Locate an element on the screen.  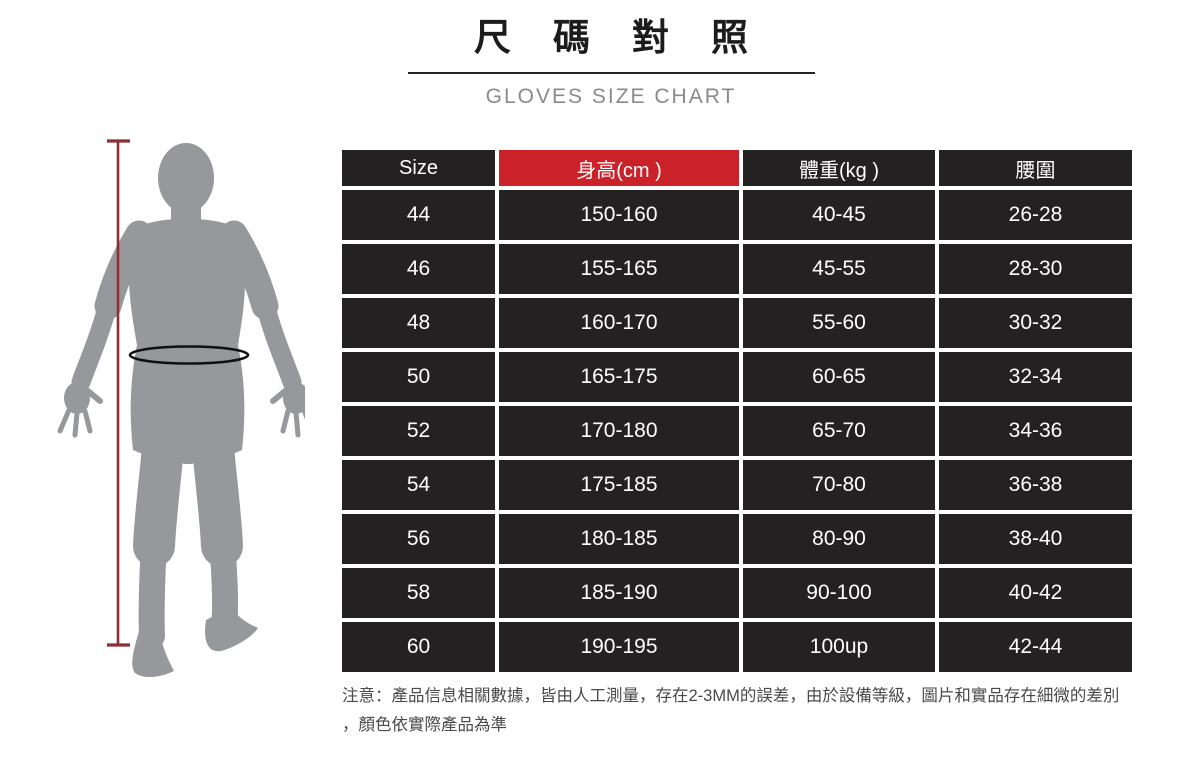
cell-height: 175-185 is located at coordinates (619, 485).